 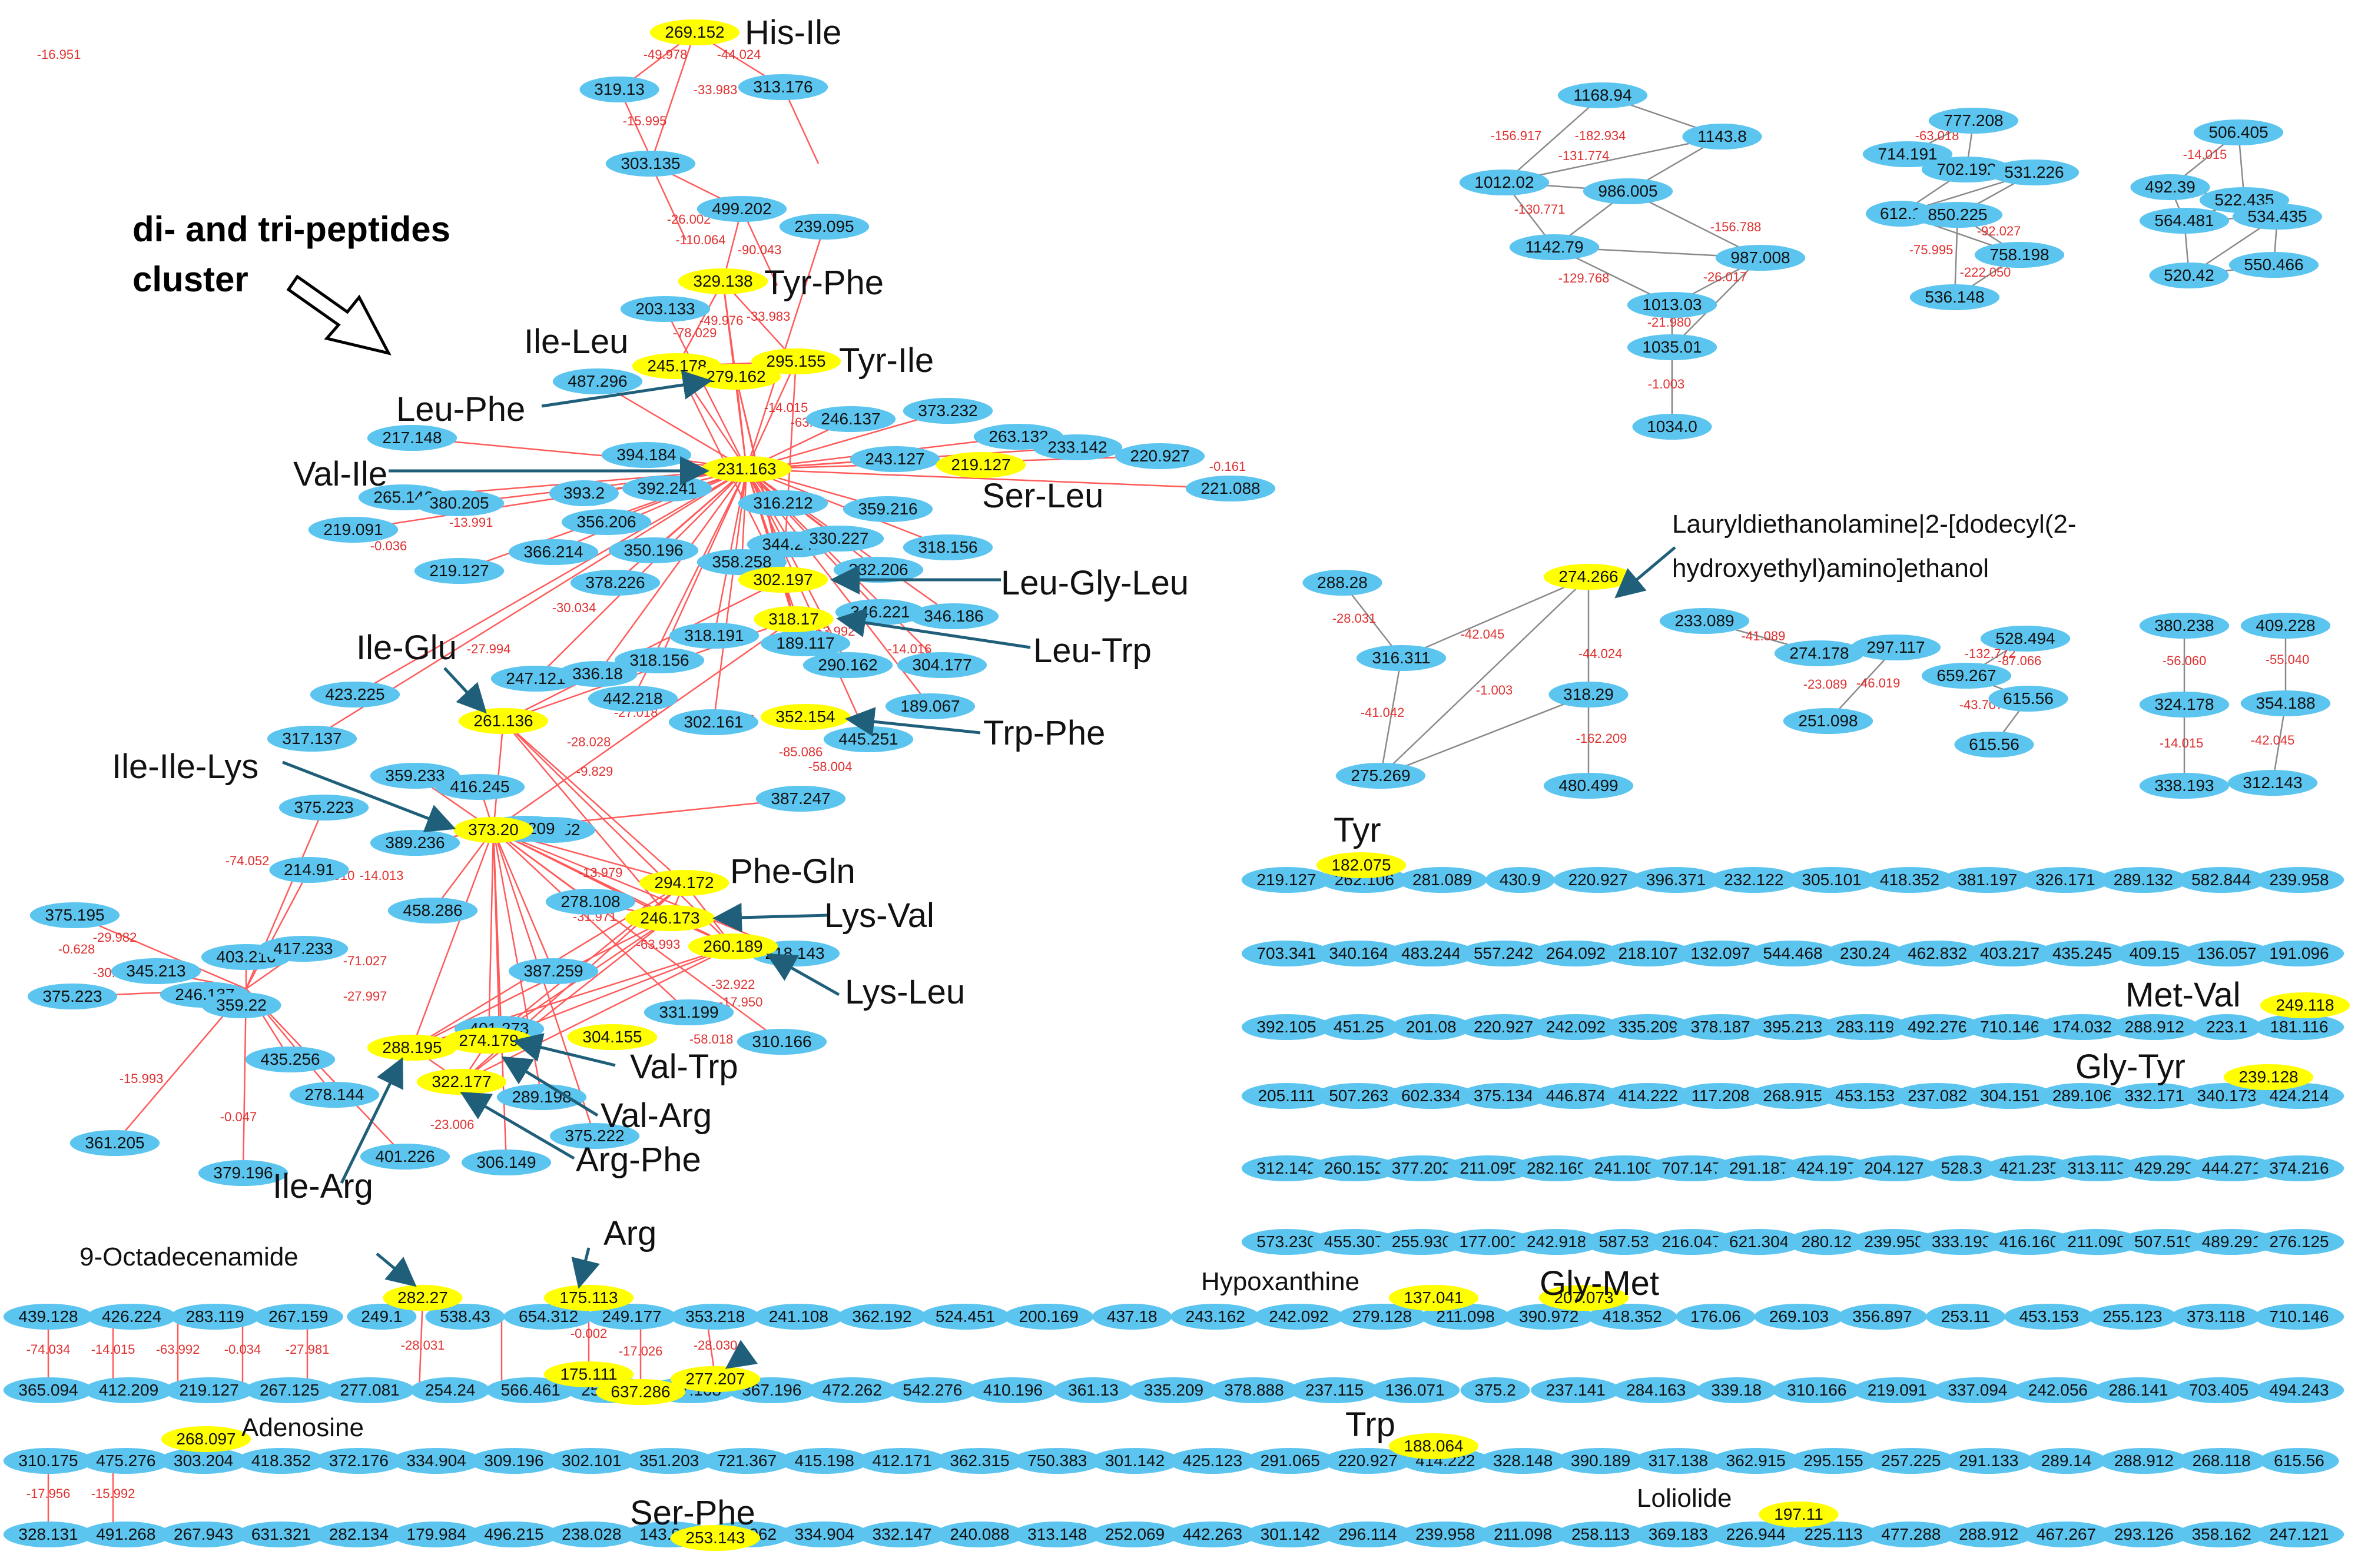 What do you see at coordinates (847, 665) in the screenshot?
I see `peptide-cluster-node: 290.162` at bounding box center [847, 665].